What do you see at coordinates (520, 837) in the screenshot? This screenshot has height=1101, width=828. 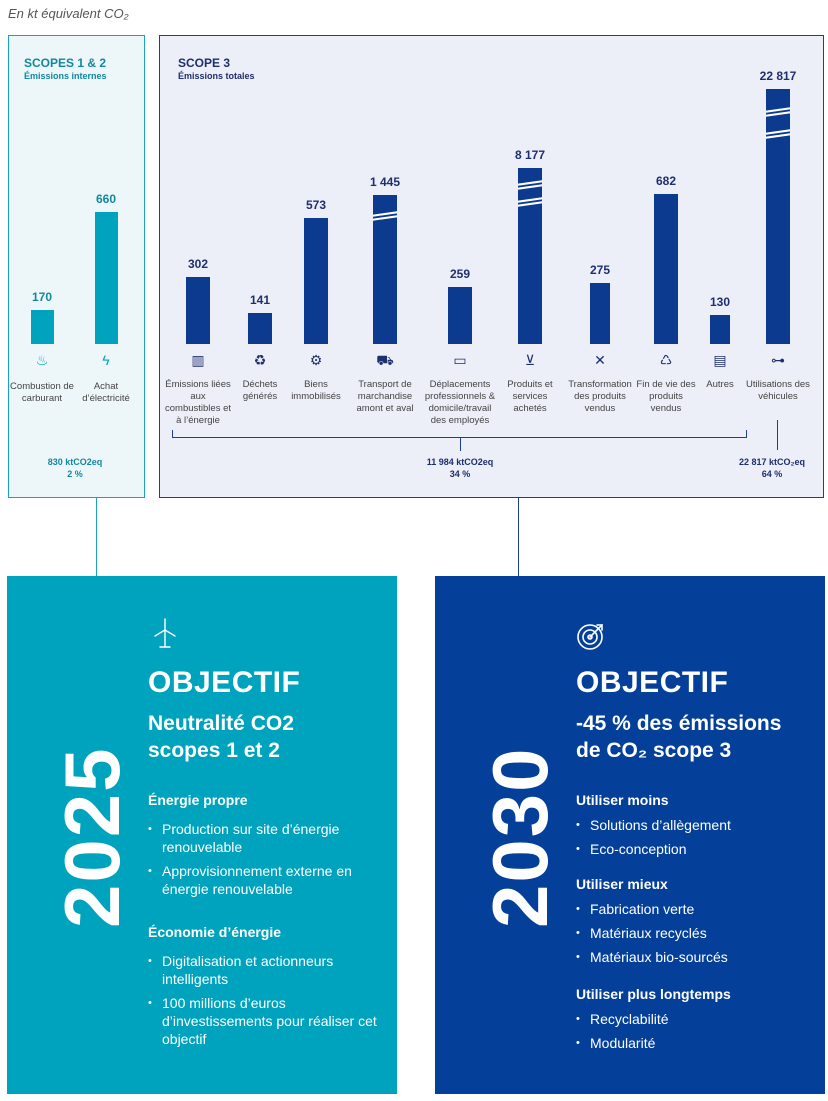 I see `year-2030: 2030` at bounding box center [520, 837].